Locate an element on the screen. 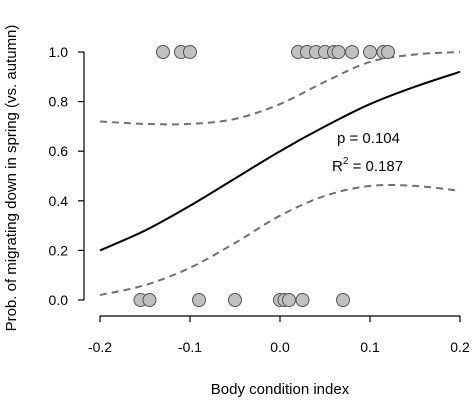 The height and width of the screenshot is (401, 474). y-axis: 0.0 0.2 0.4 0.6 0.8 1.0 is located at coordinates (67, 176).